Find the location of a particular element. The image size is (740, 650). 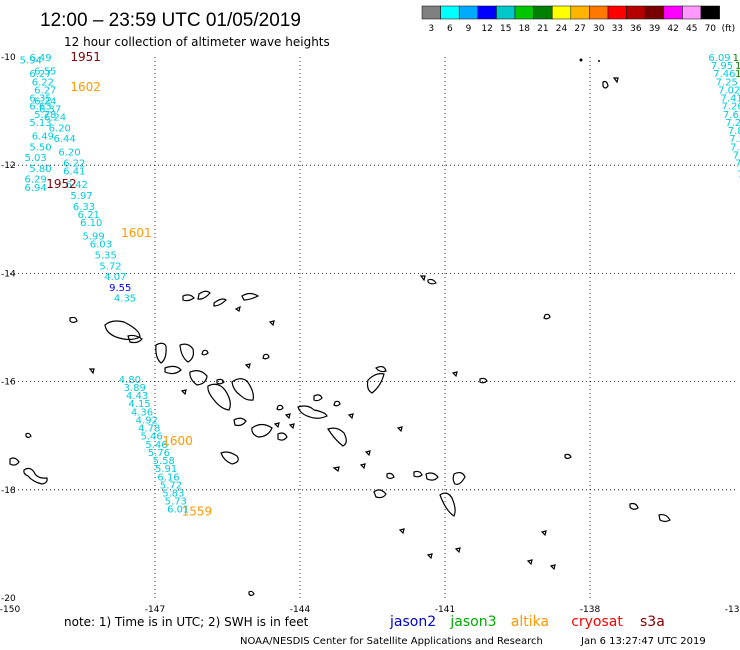

swh-value-label: 6.27 is located at coordinates (45, 90).